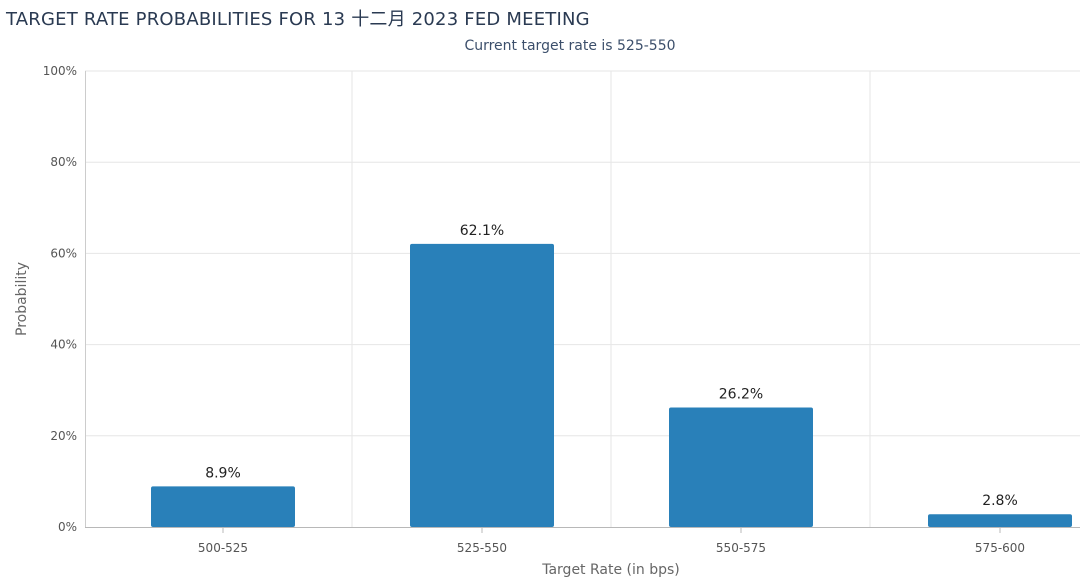  I want to click on chart-subtitle: Current target rate is 525-550, so click(570, 46).